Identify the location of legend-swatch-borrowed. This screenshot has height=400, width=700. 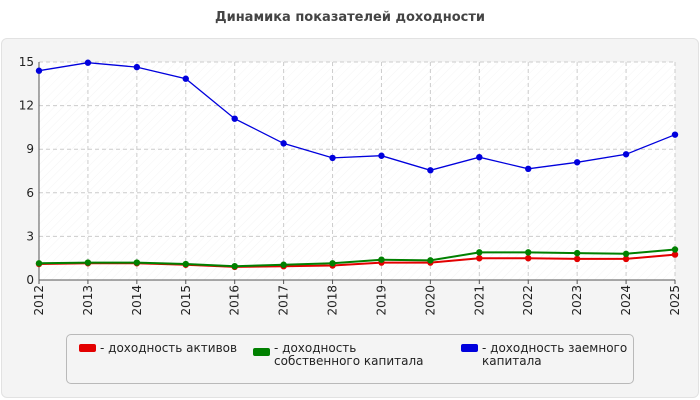
(469, 348).